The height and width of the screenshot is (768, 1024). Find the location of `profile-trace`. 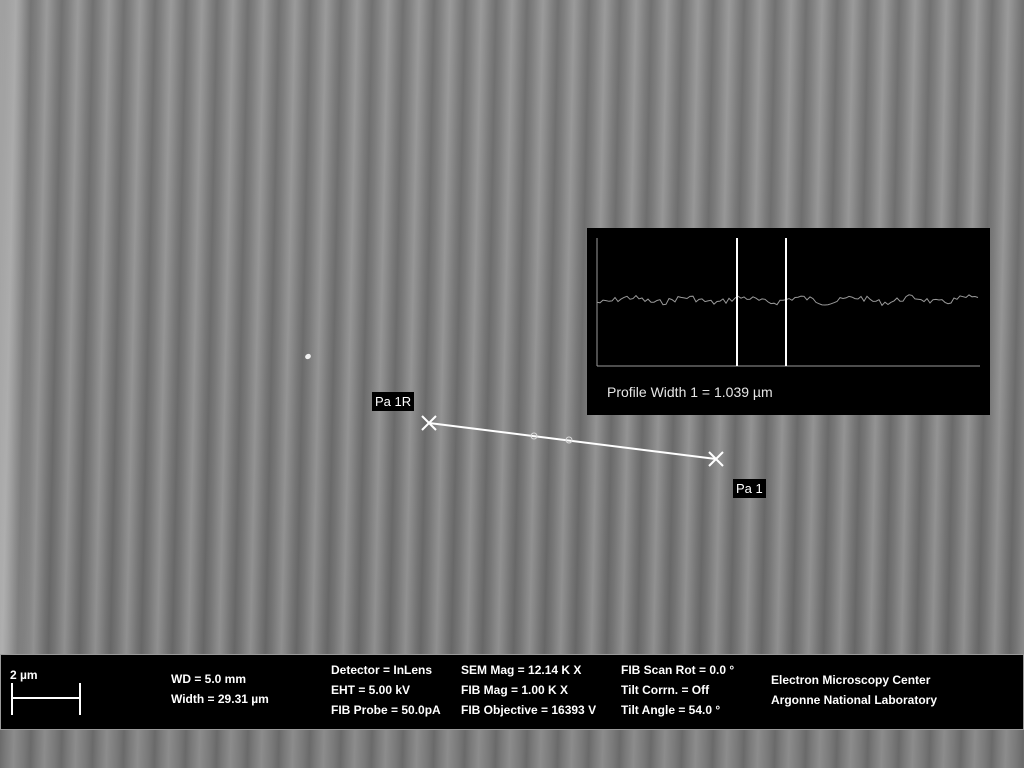

profile-trace is located at coordinates (787, 300).